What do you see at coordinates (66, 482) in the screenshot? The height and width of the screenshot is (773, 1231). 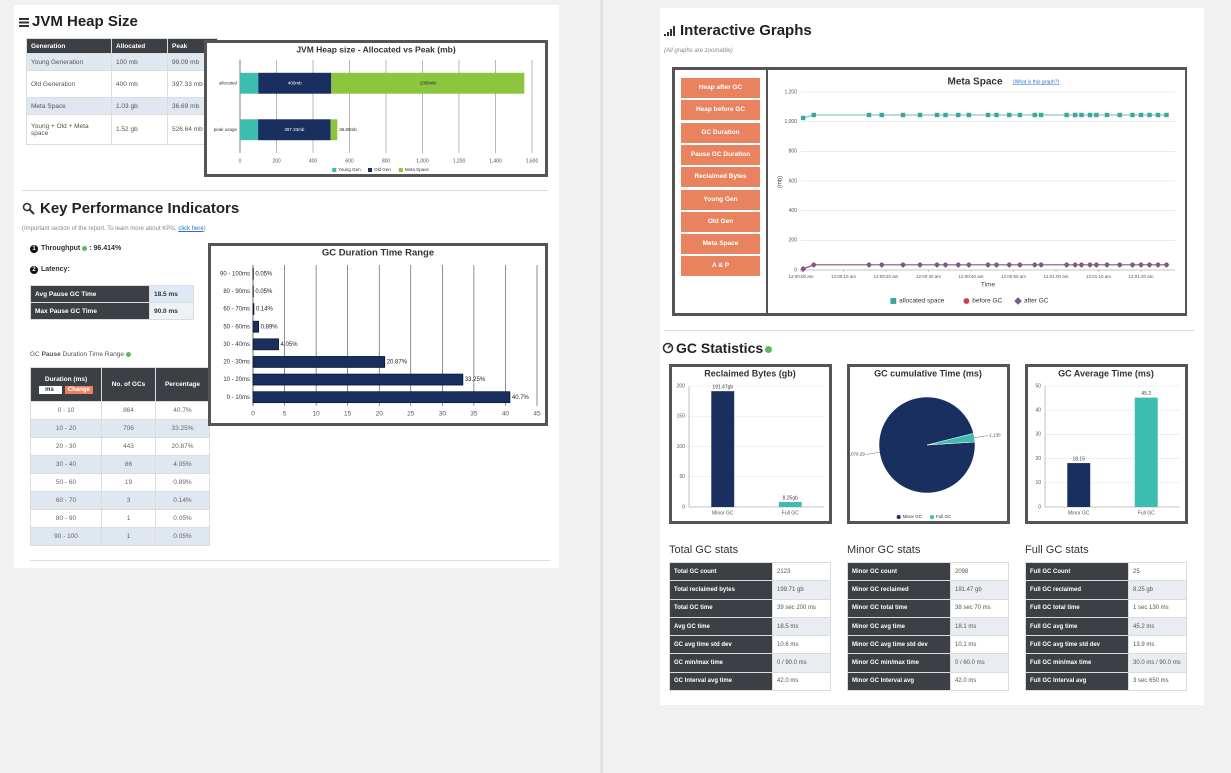 I see `cell: 50 - 60` at bounding box center [66, 482].